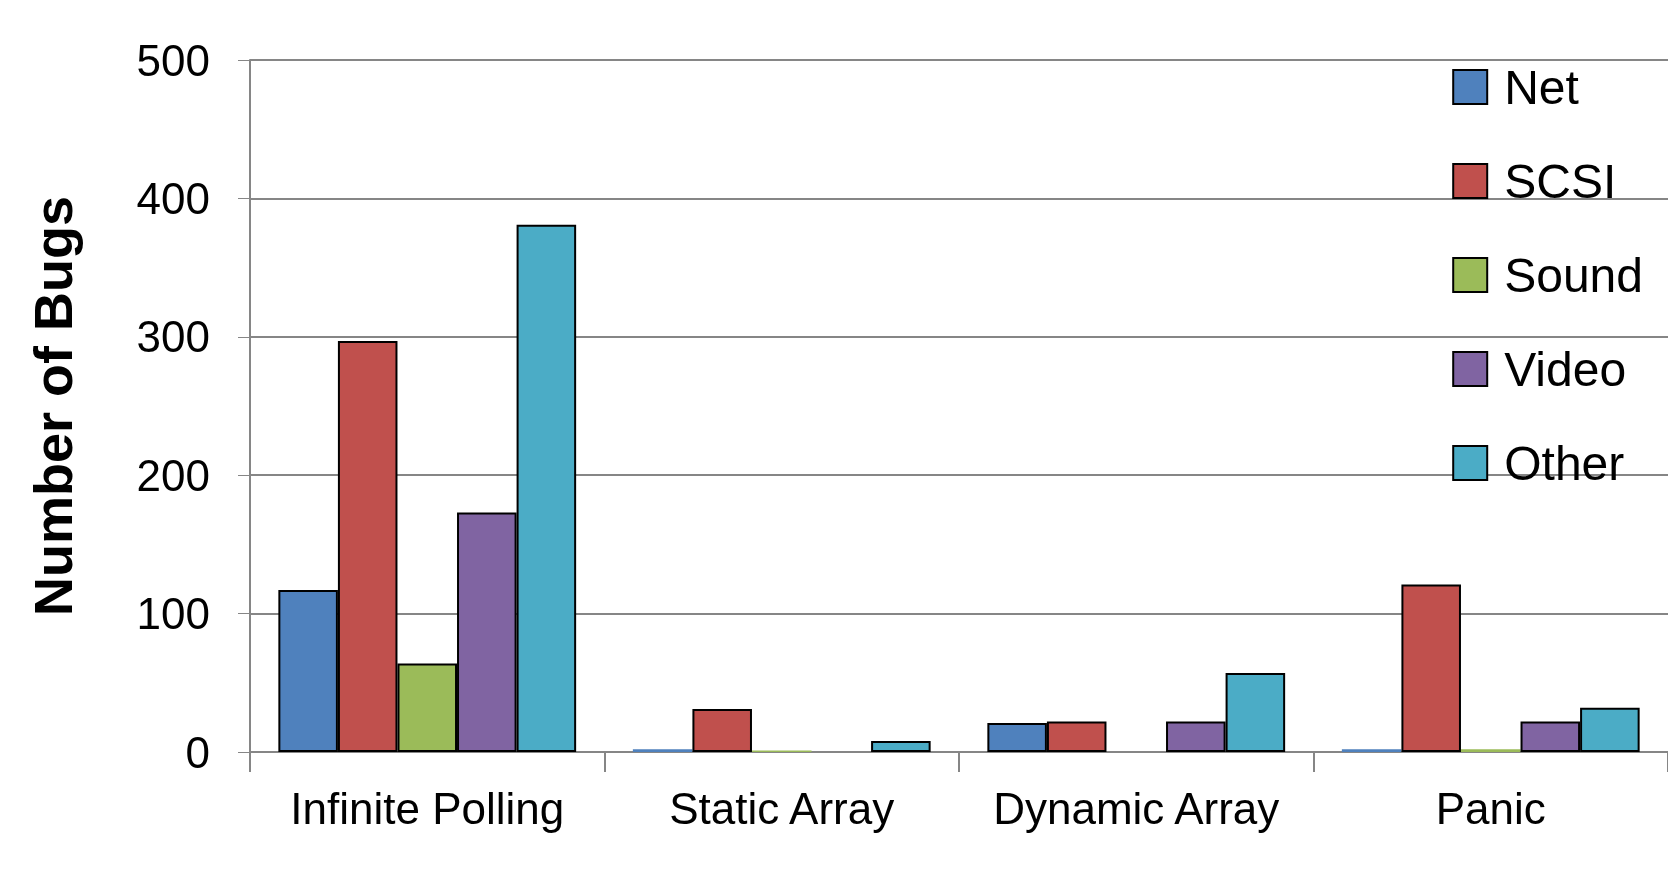 The image size is (1678, 885). Describe the element at coordinates (1560, 181) in the screenshot. I see `legend-label: SCSI` at that location.